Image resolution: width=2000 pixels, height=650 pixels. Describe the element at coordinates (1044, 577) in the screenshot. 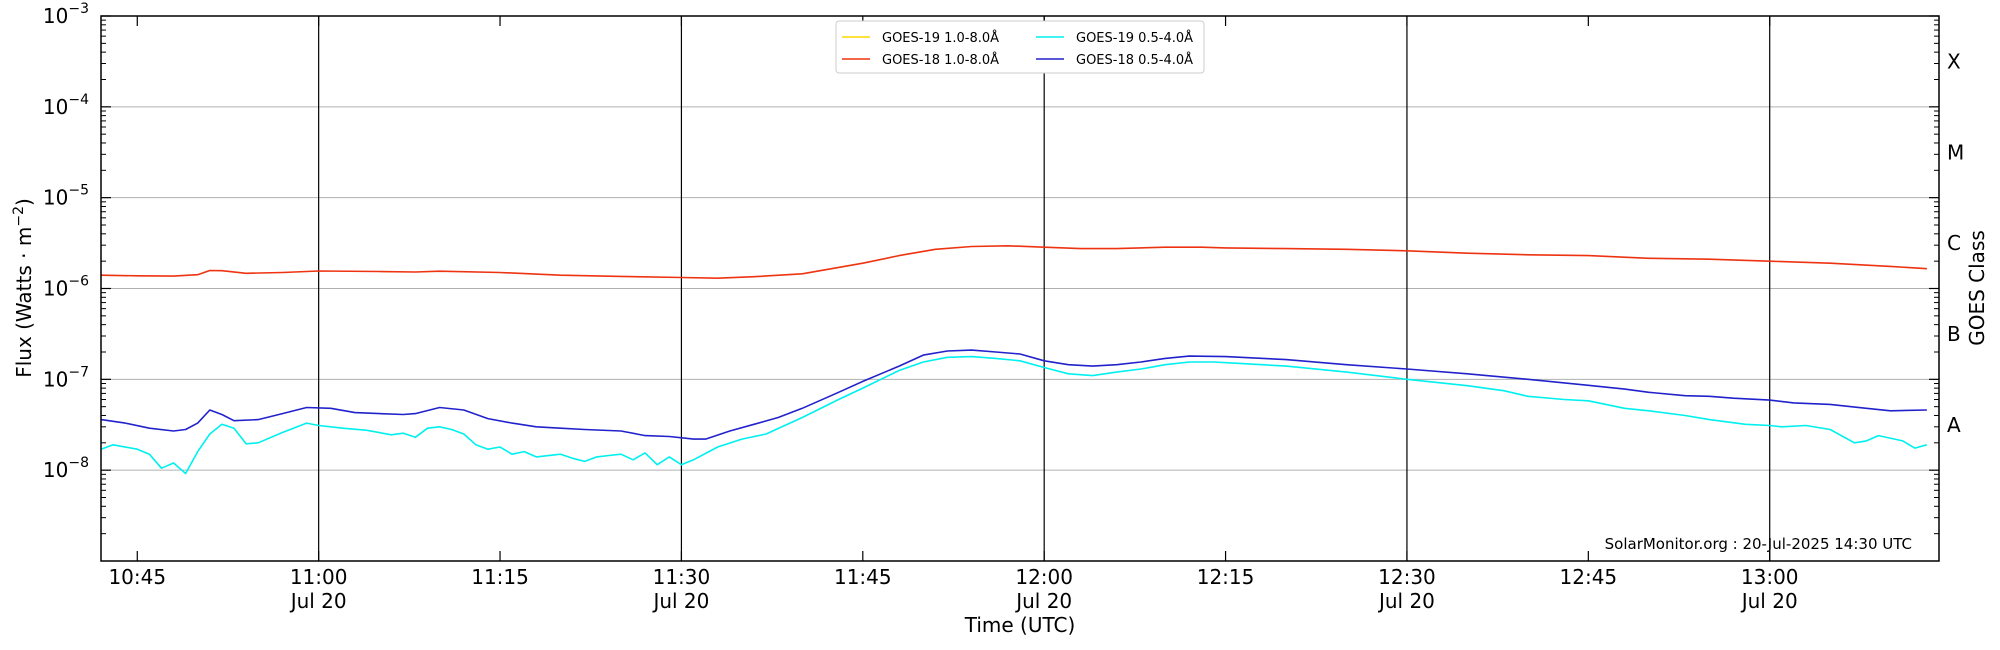

I see `x-tick-label: 12:00` at that location.